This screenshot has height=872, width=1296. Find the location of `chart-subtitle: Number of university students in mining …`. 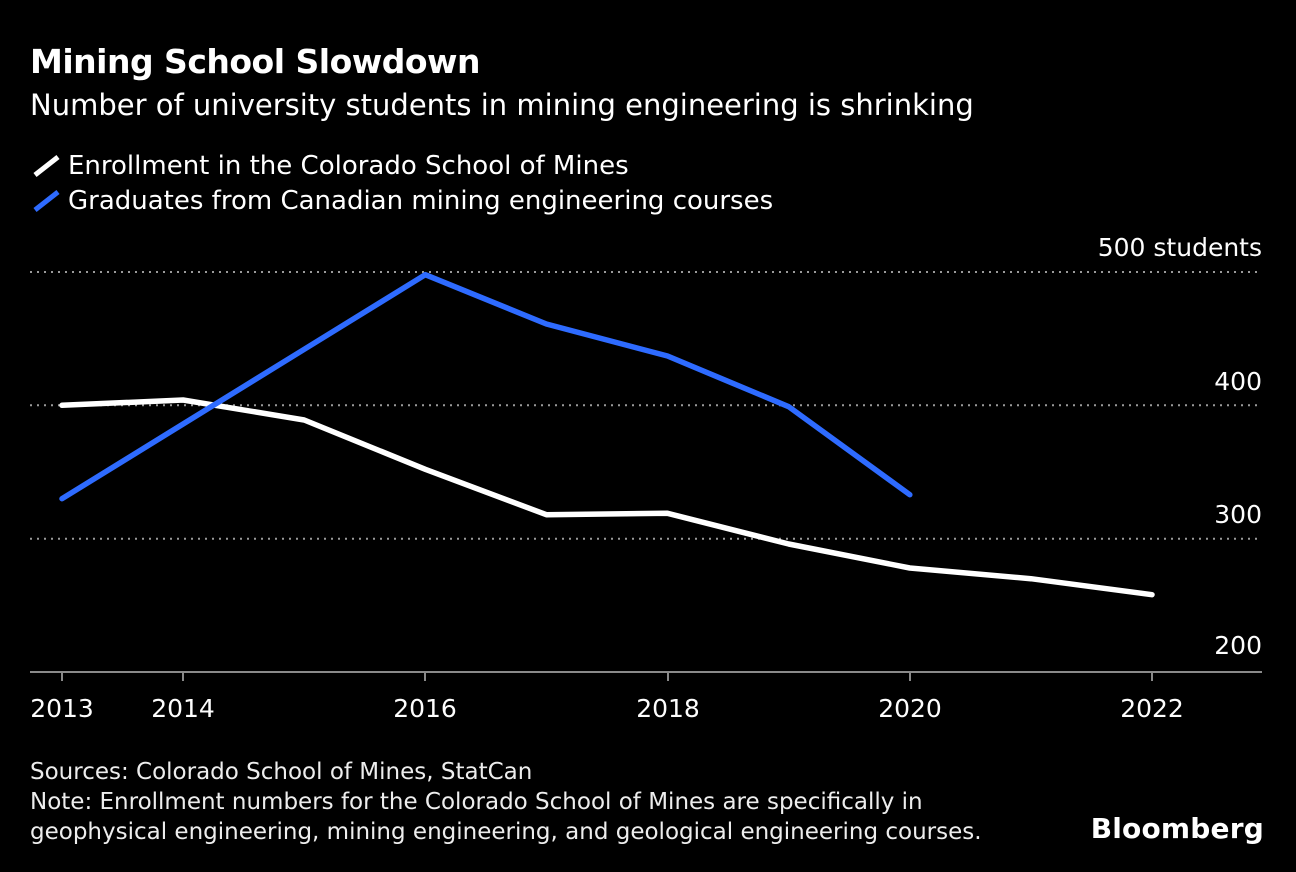

chart-subtitle: Number of university students in mining … is located at coordinates (502, 105).